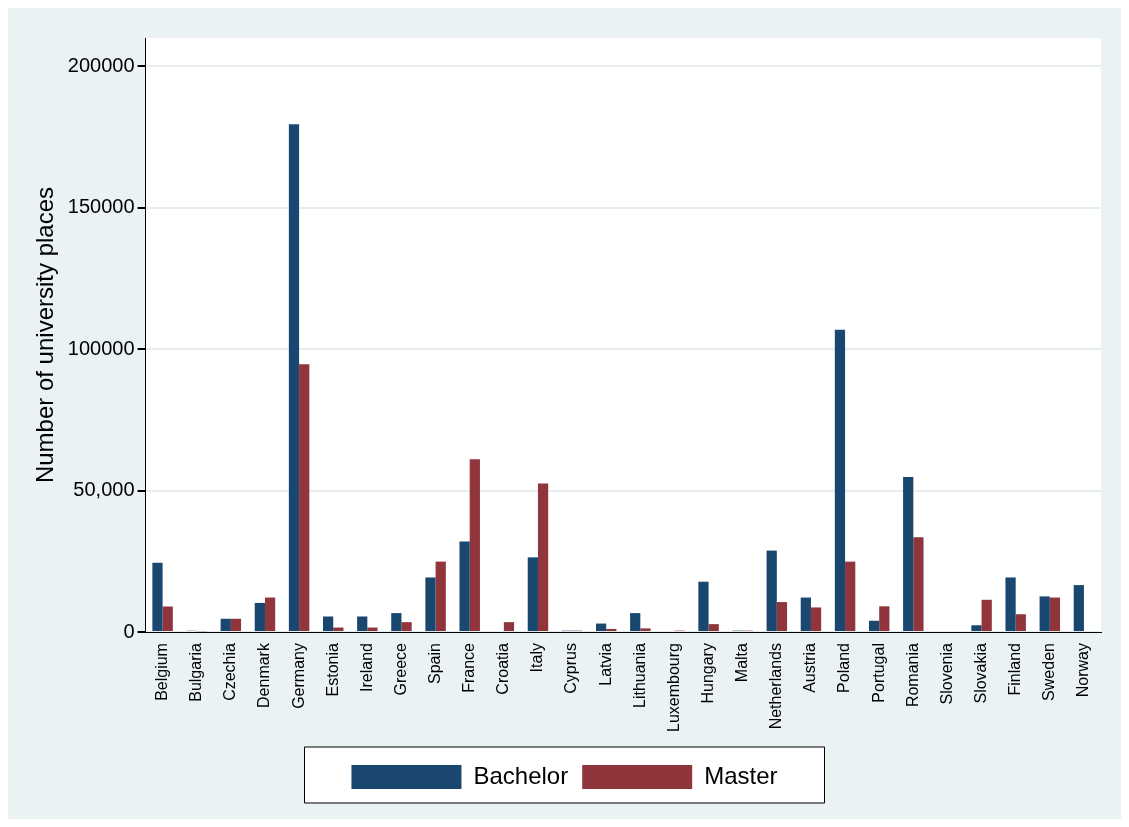 This screenshot has width=1129, height=827. I want to click on x-tick-label: Czechia, so click(230, 671).